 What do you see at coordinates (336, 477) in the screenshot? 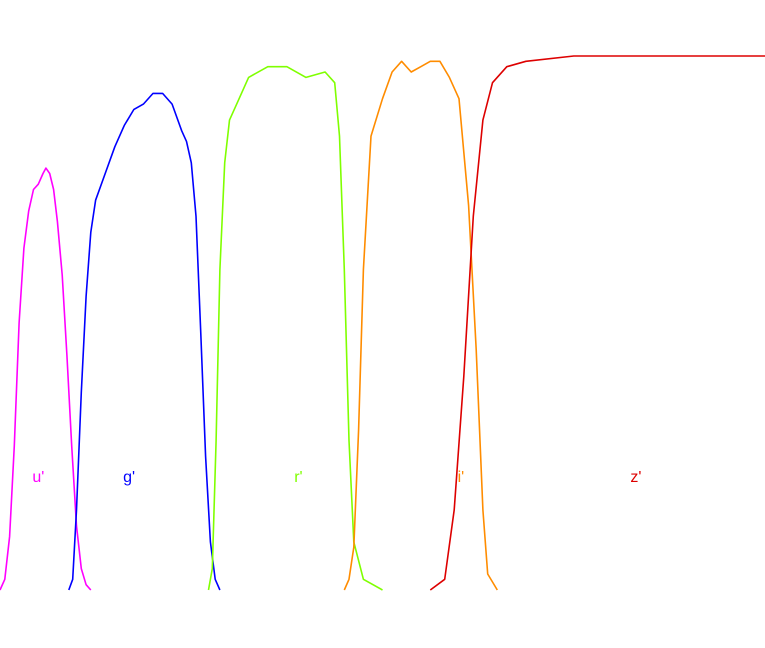
I see `band-labels: u' g' r' i' z'` at bounding box center [336, 477].